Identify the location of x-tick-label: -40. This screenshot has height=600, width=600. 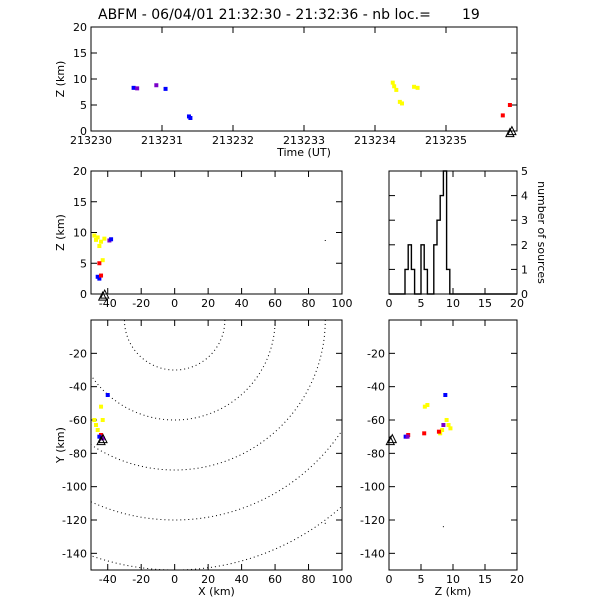
(108, 579).